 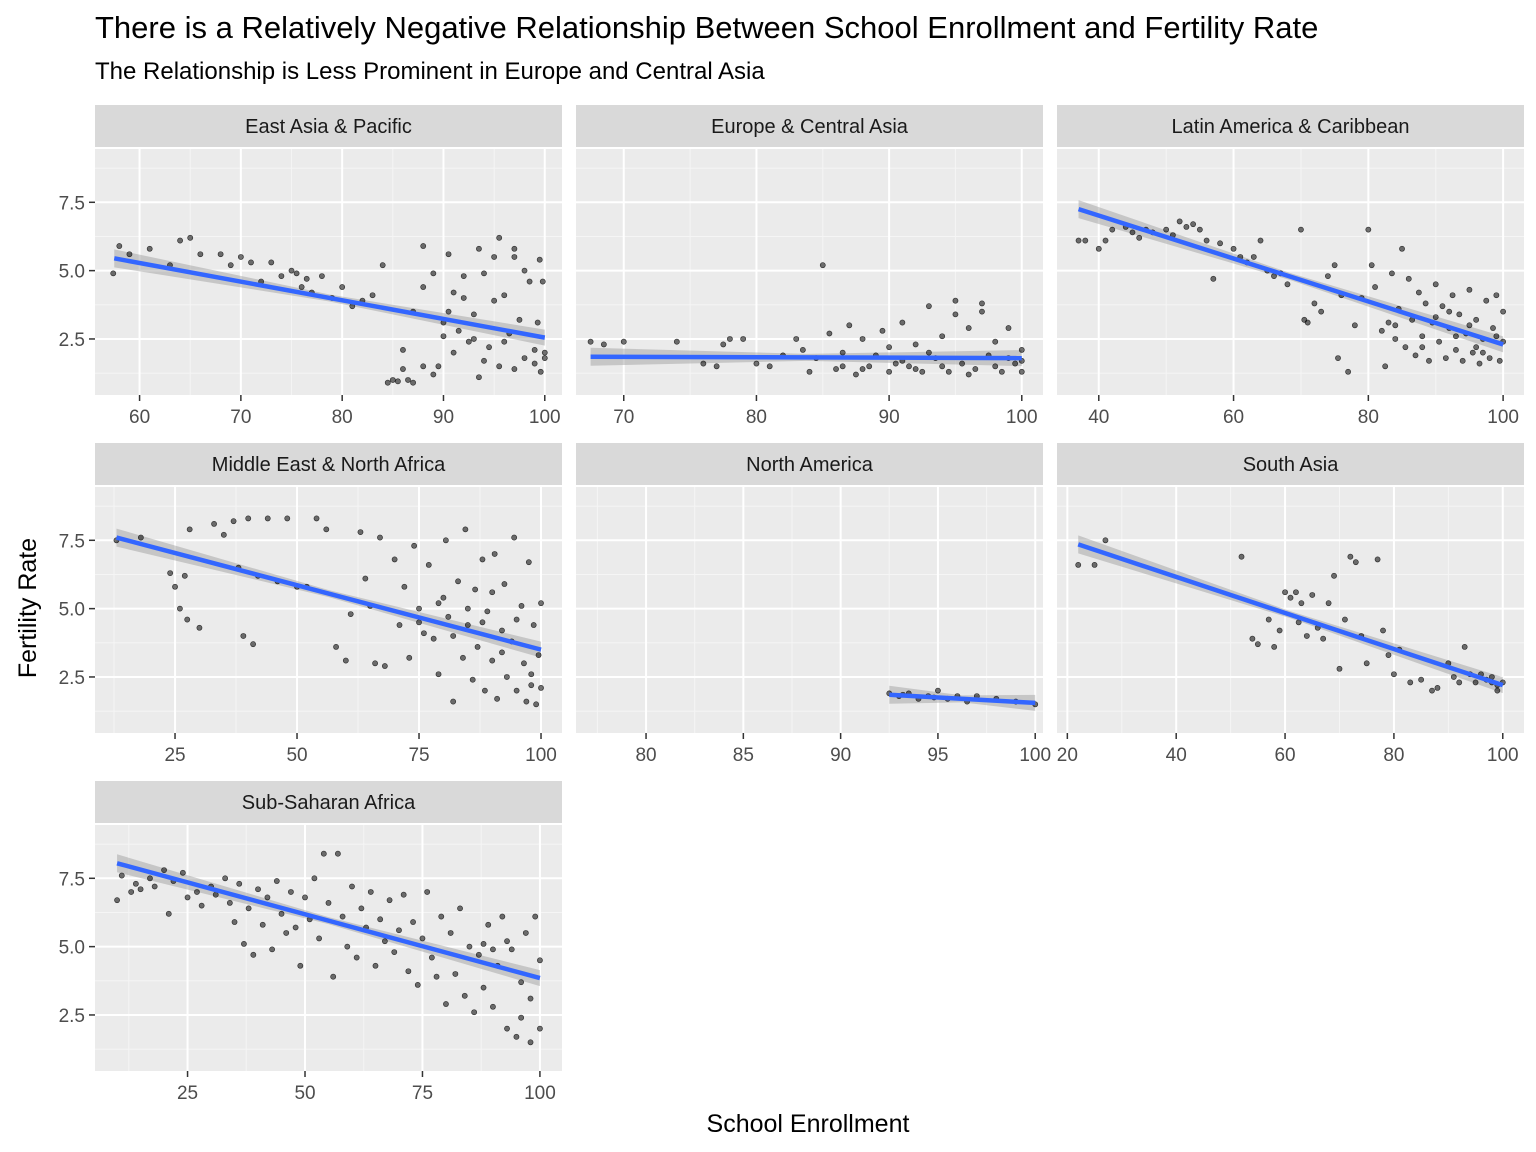 What do you see at coordinates (418, 755) in the screenshot?
I see `x-tick-label: 75` at bounding box center [418, 755].